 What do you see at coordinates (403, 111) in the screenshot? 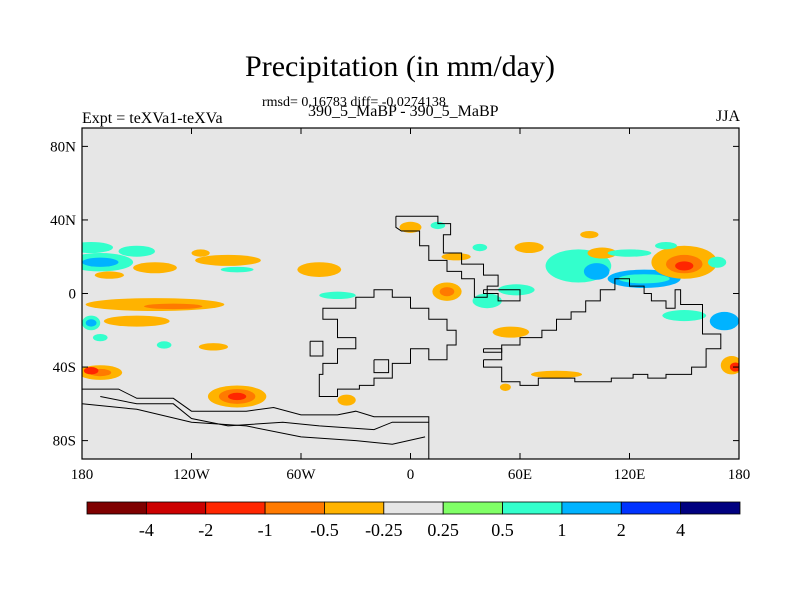
I see `chart-subtitle: 390_5_MaBP - 390_5_MaBP` at bounding box center [403, 111].